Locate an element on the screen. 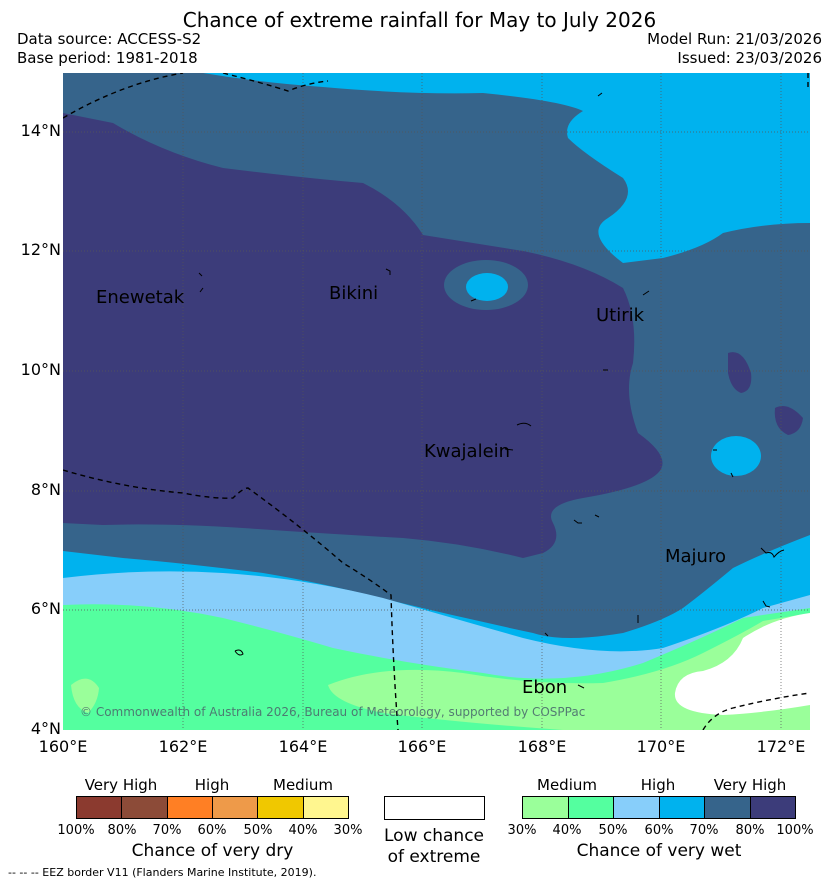 This screenshot has width=839, height=885. wet-tick: 50% is located at coordinates (613, 830).